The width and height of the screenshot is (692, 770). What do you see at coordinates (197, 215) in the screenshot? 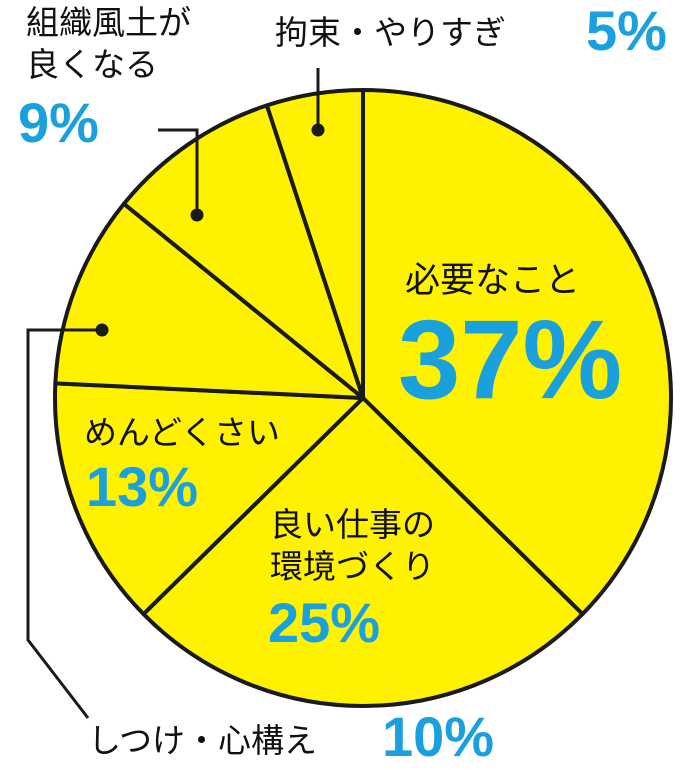
I see `leader-dot-soshiki` at bounding box center [197, 215].